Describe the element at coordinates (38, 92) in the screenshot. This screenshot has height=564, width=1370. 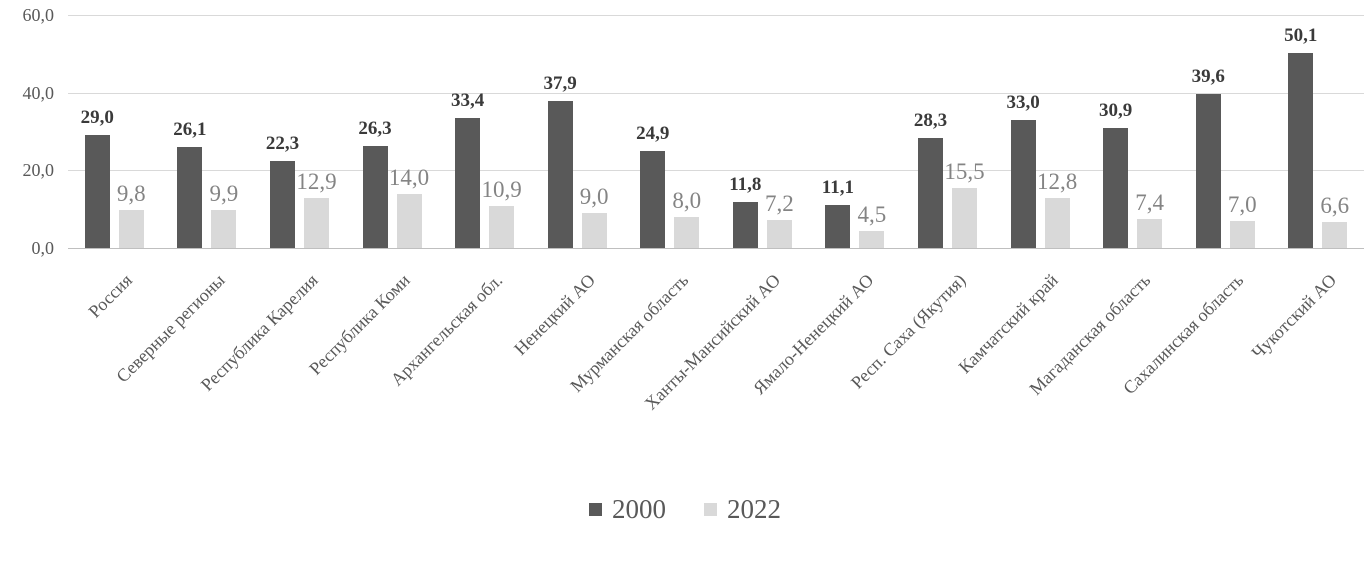
I see `y-tick-label: 40,0` at that location.